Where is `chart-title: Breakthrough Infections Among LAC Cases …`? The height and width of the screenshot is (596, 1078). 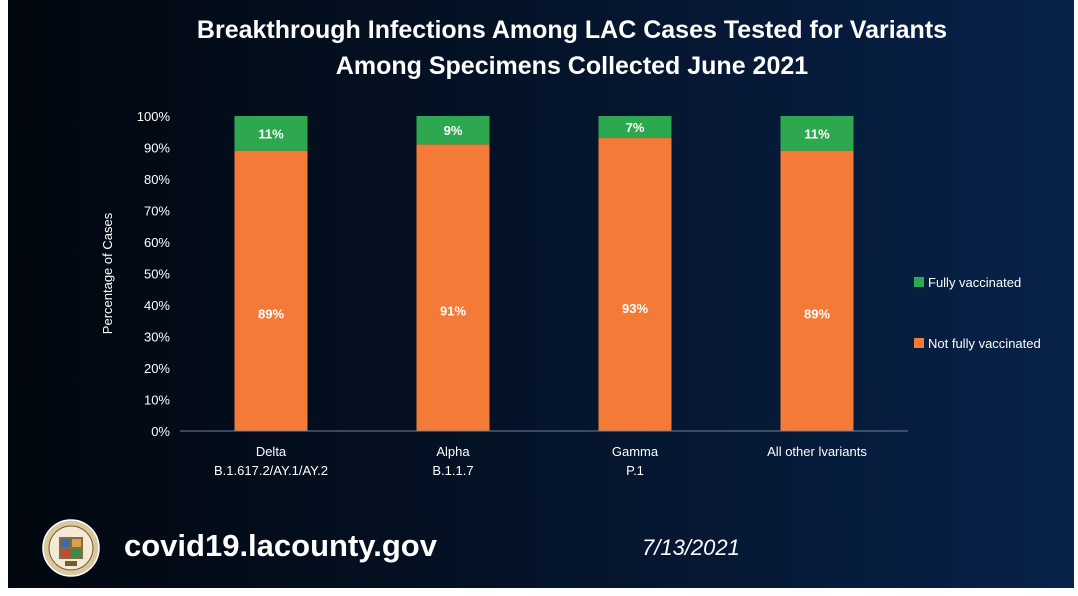 chart-title: Breakthrough Infections Among LAC Cases … is located at coordinates (541, 48).